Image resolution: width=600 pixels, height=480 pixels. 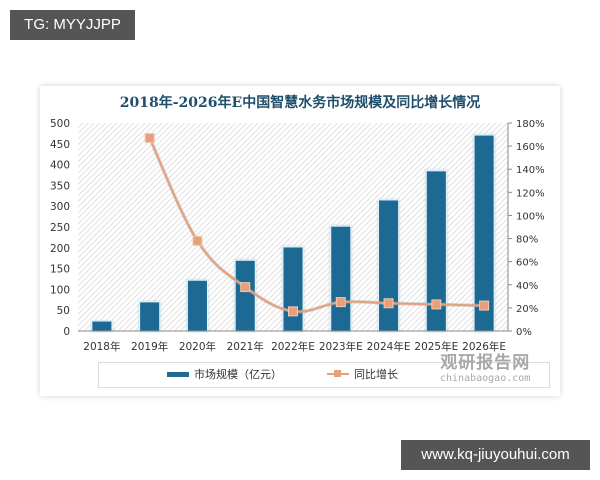 I want to click on left-axis-tick-label: 300, so click(x=60, y=207).